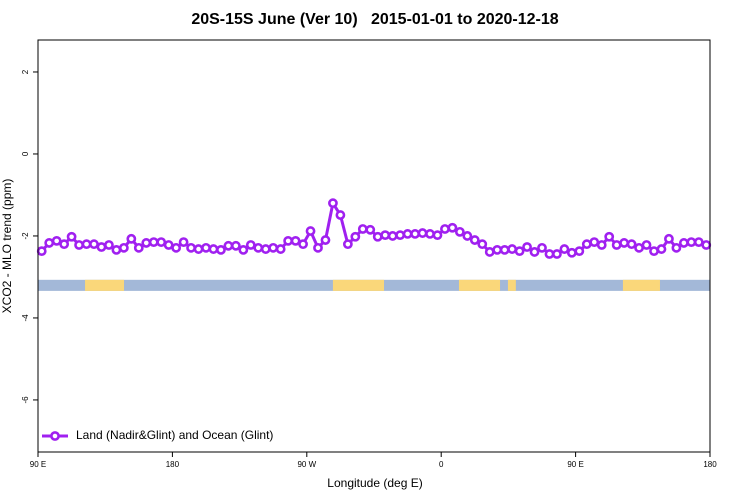  Describe the element at coordinates (25, 71) in the screenshot. I see `y-tick-label: 2` at that location.